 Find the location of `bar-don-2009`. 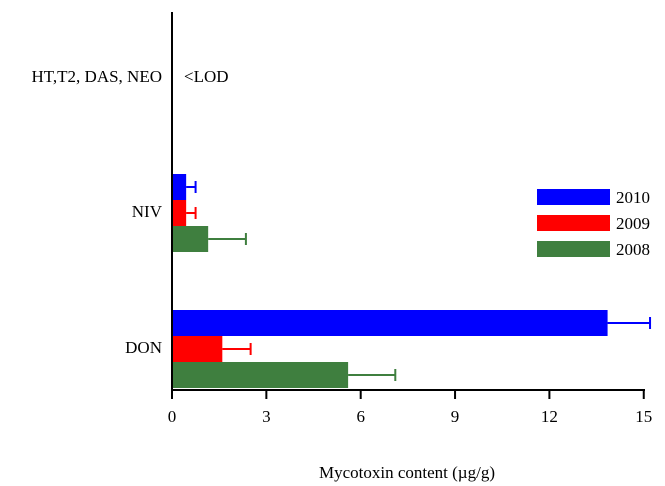

bar-don-2009 is located at coordinates (197, 349).